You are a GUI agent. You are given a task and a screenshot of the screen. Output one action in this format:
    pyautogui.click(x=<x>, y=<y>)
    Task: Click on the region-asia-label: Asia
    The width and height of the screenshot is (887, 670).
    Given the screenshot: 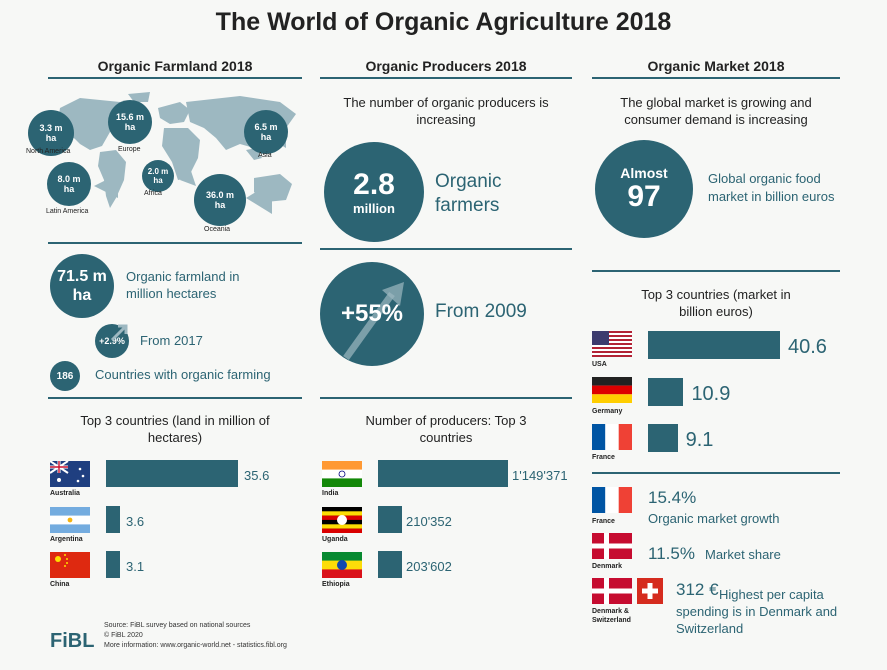 What is the action you would take?
    pyautogui.click(x=265, y=155)
    